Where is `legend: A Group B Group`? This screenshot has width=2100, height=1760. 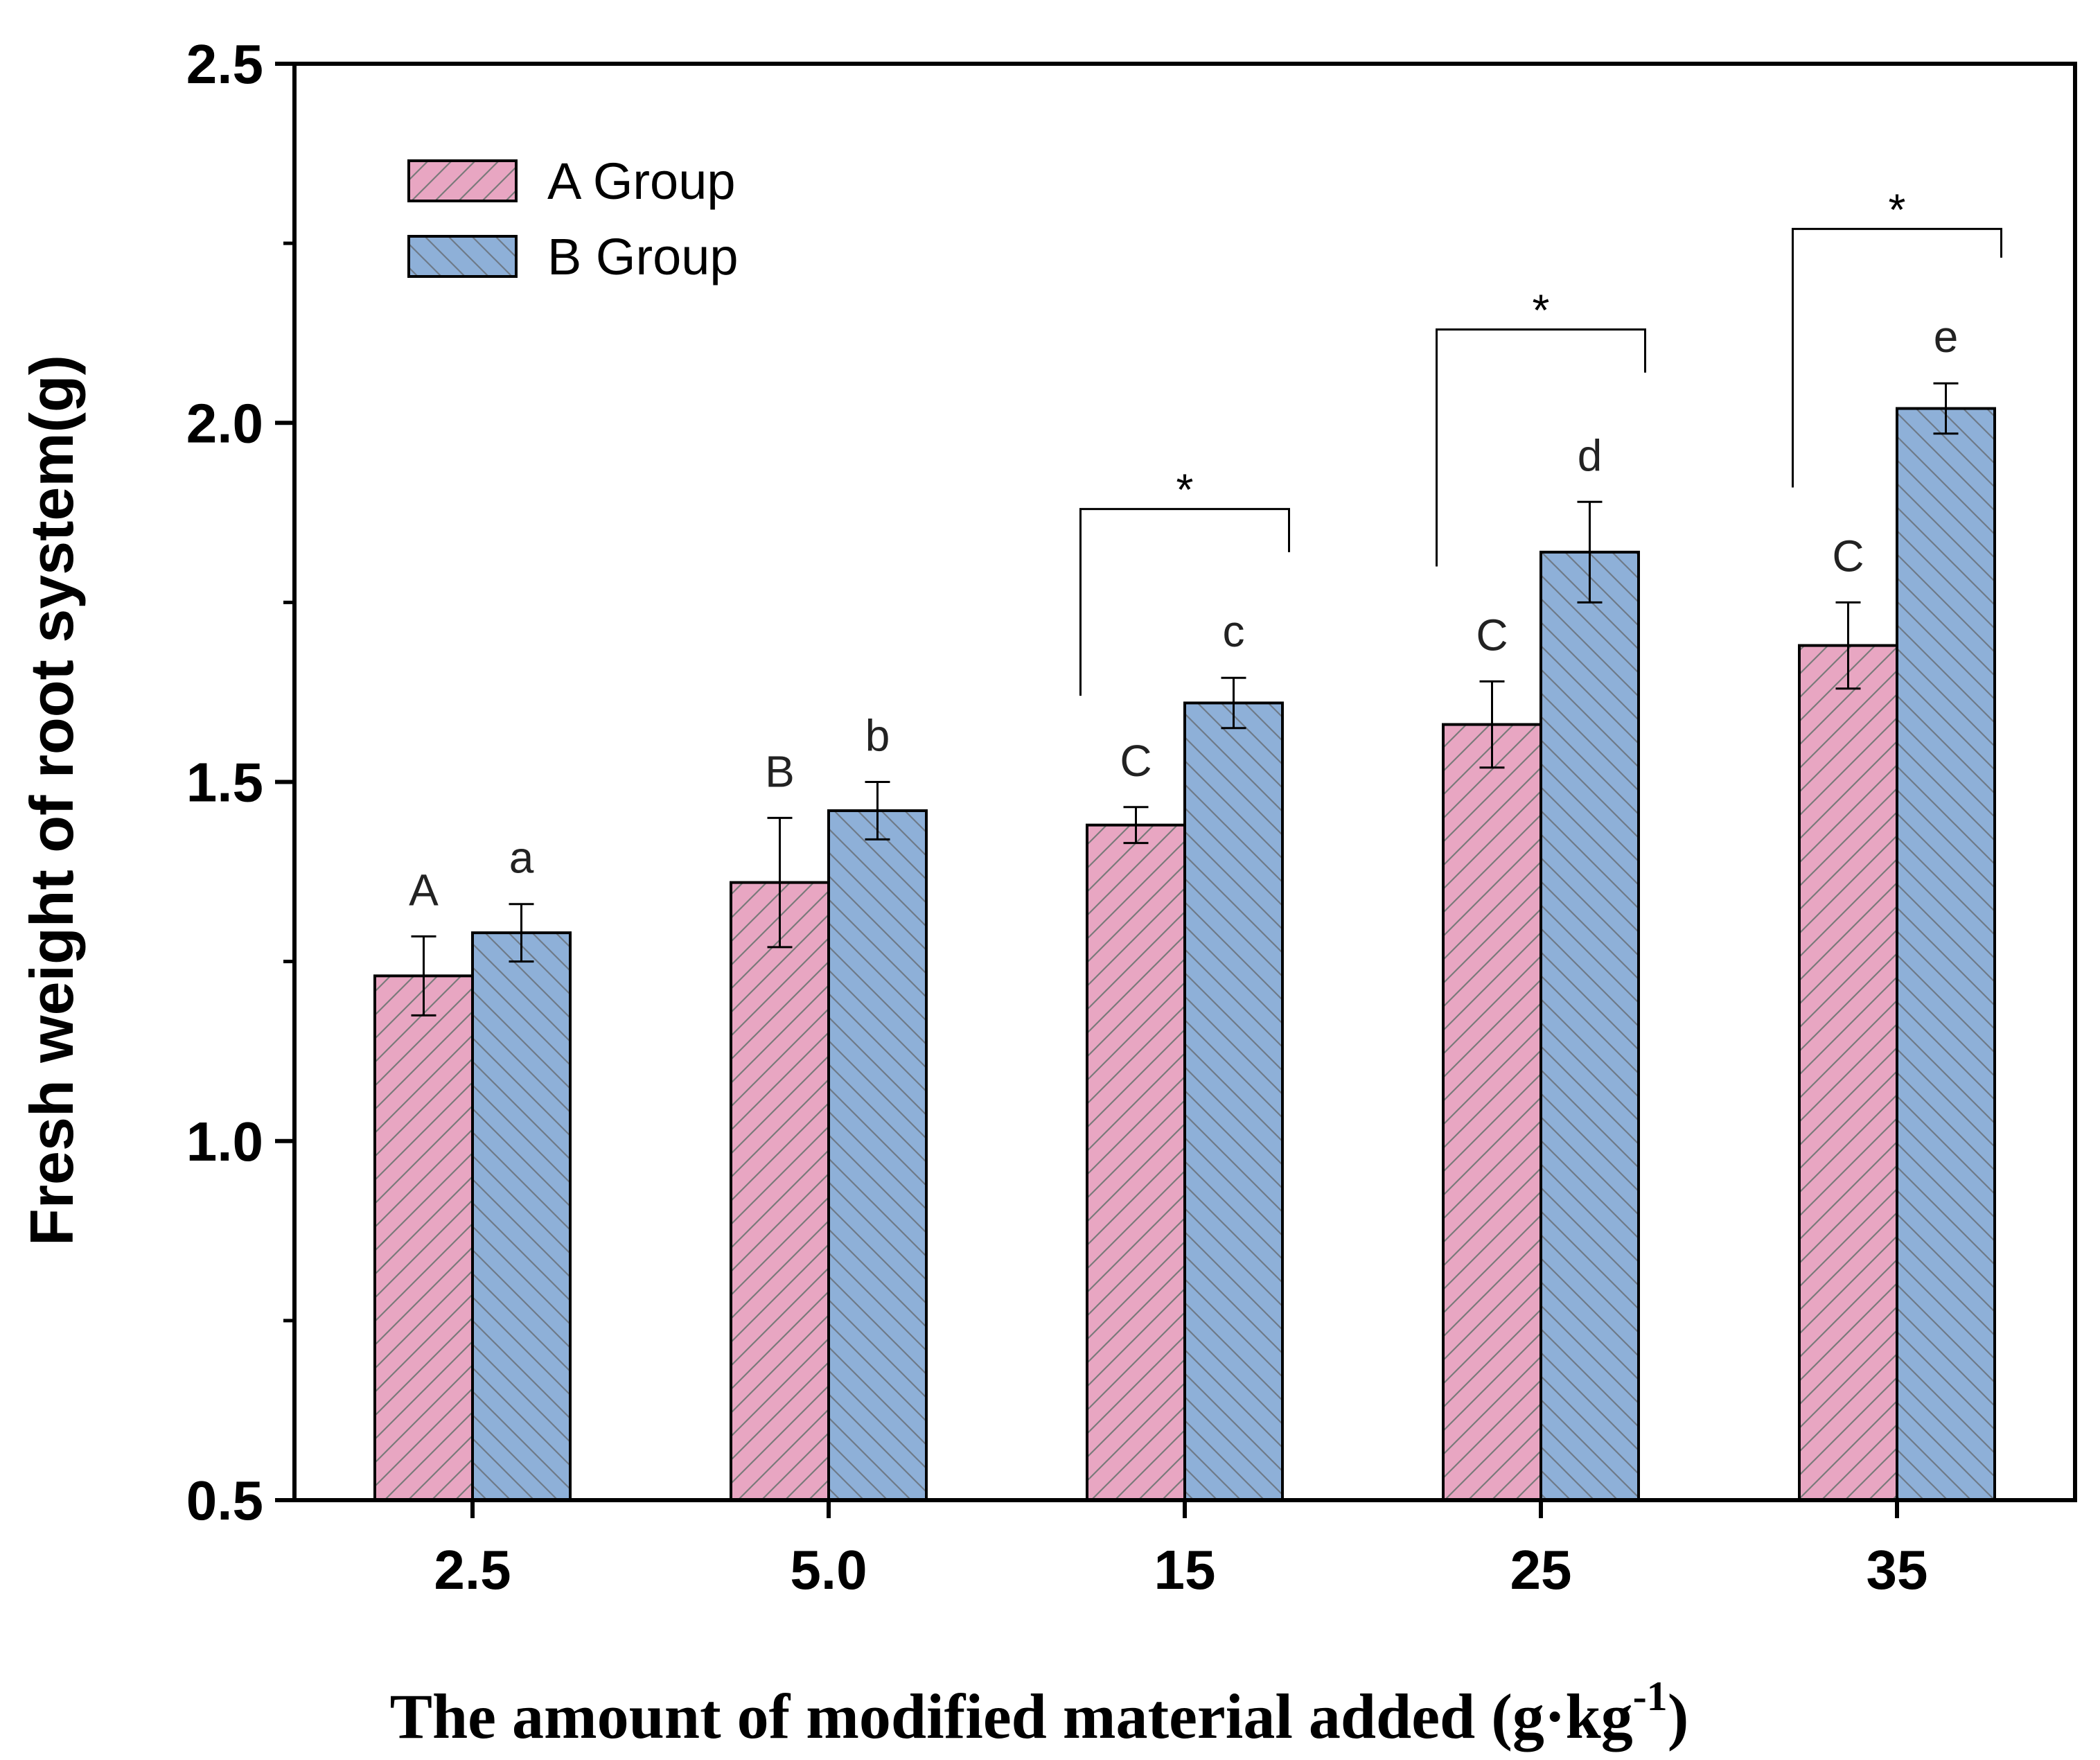
legend: A Group B Group is located at coordinates (573, 218).